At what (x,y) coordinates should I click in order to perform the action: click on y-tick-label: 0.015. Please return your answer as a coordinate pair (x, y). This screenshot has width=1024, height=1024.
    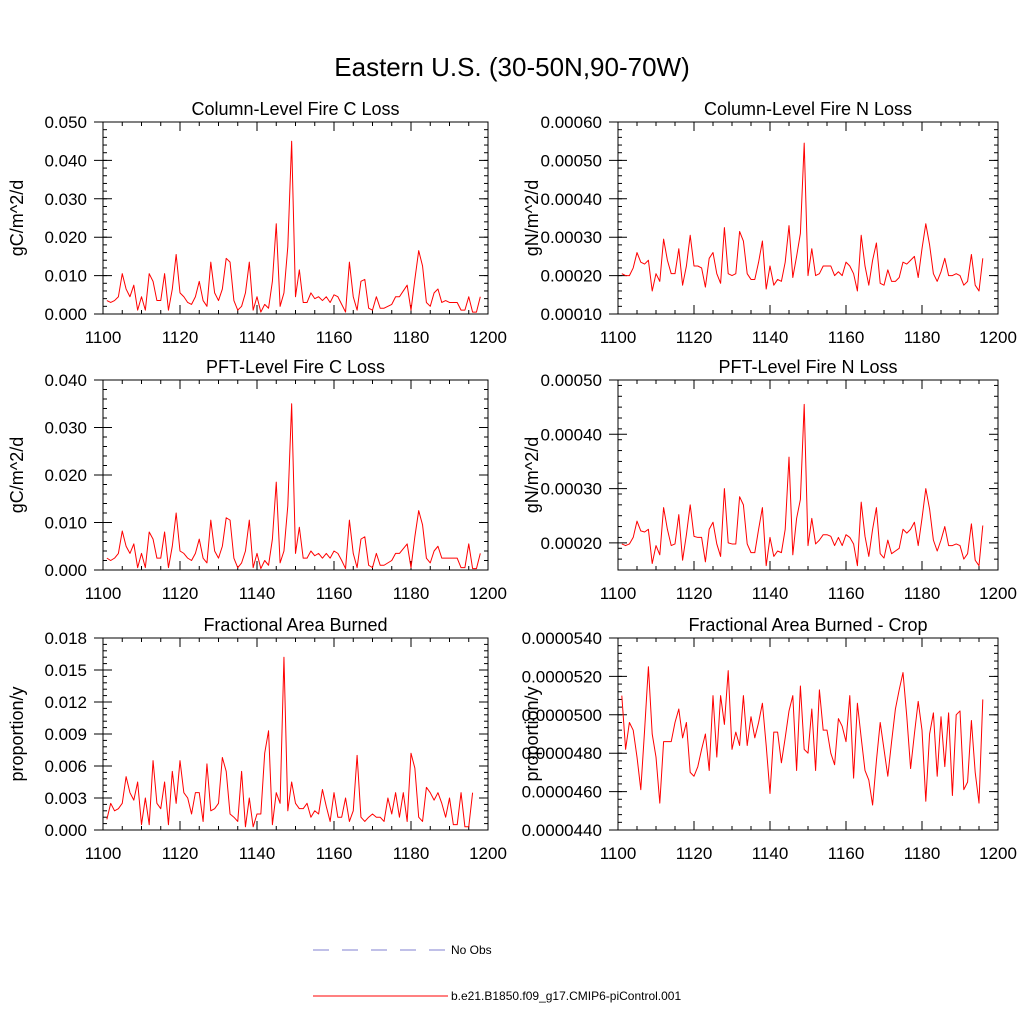
    Looking at the image, I should click on (65, 670).